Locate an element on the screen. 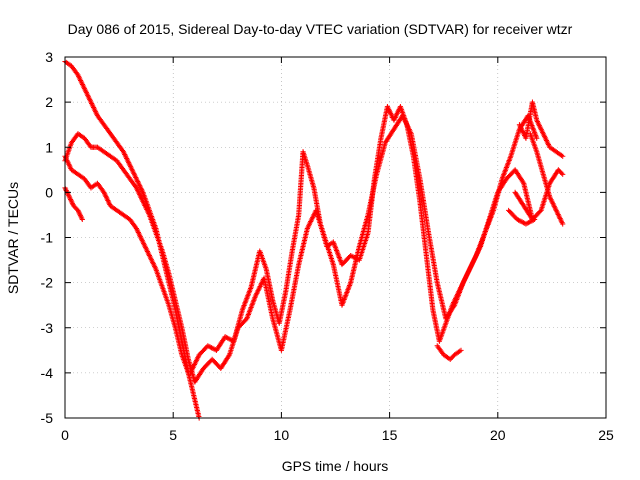  y-tick-label: 2 is located at coordinates (49, 102).